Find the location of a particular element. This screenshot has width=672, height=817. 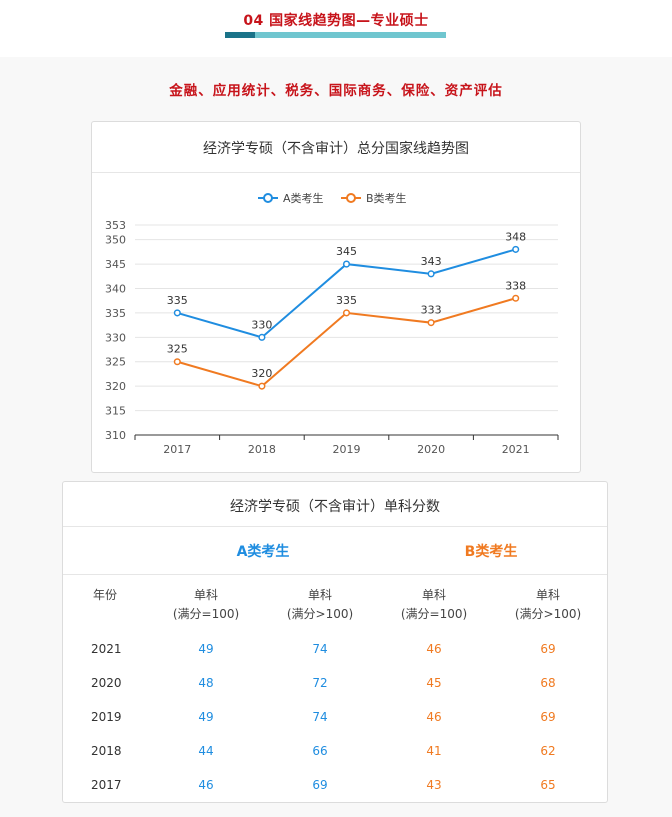

data-label: 320 is located at coordinates (261, 373).